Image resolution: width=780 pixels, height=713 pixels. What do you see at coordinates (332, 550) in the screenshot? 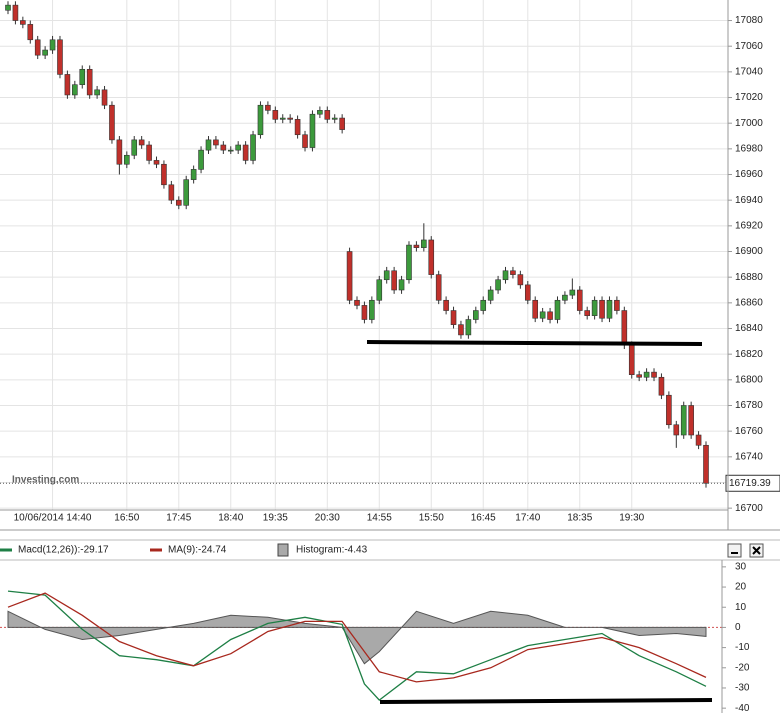
I see `legend-label: Histogram:-4.43` at bounding box center [332, 550].